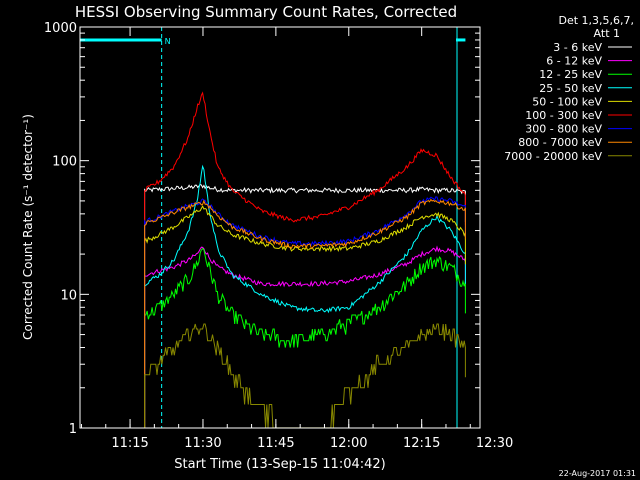 The image size is (640, 480). What do you see at coordinates (73, 429) in the screenshot?
I see `y-tick-label-0: 1` at bounding box center [73, 429].